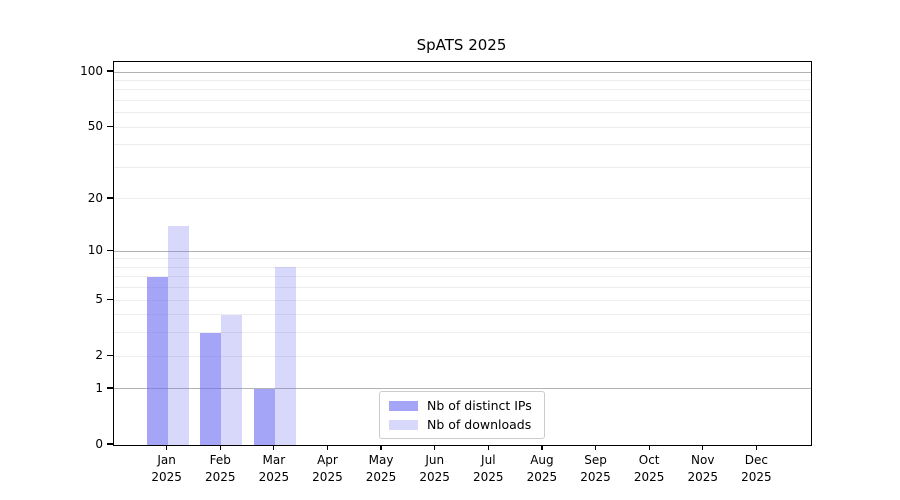 The height and width of the screenshot is (500, 900). Describe the element at coordinates (99, 355) in the screenshot. I see `y-tick-label: 2` at that location.